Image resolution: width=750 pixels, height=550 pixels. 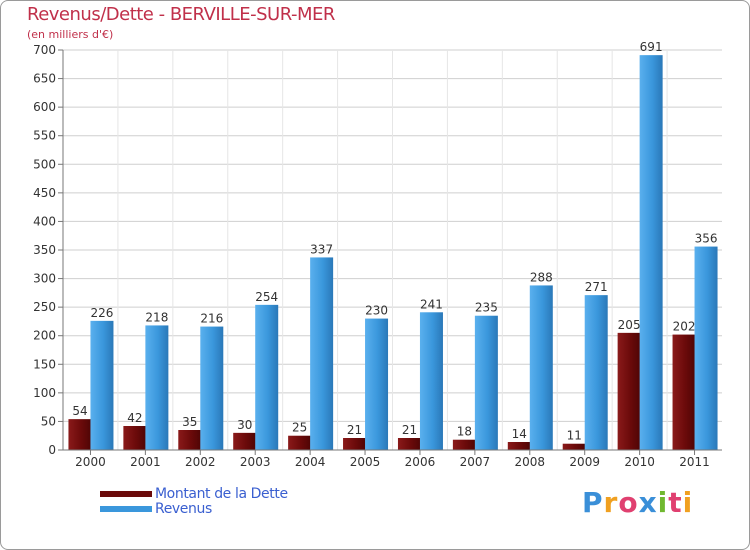 I want to click on data-label-revenus: 230, so click(x=376, y=311).